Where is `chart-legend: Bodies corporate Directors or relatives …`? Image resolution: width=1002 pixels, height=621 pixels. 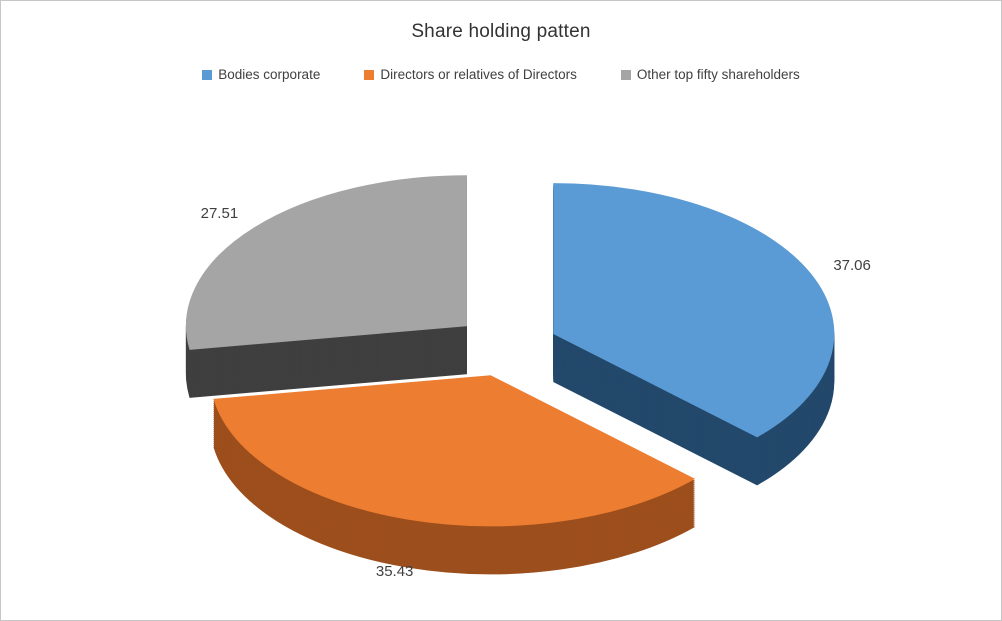 chart-legend: Bodies corporate Directors or relatives … is located at coordinates (501, 74).